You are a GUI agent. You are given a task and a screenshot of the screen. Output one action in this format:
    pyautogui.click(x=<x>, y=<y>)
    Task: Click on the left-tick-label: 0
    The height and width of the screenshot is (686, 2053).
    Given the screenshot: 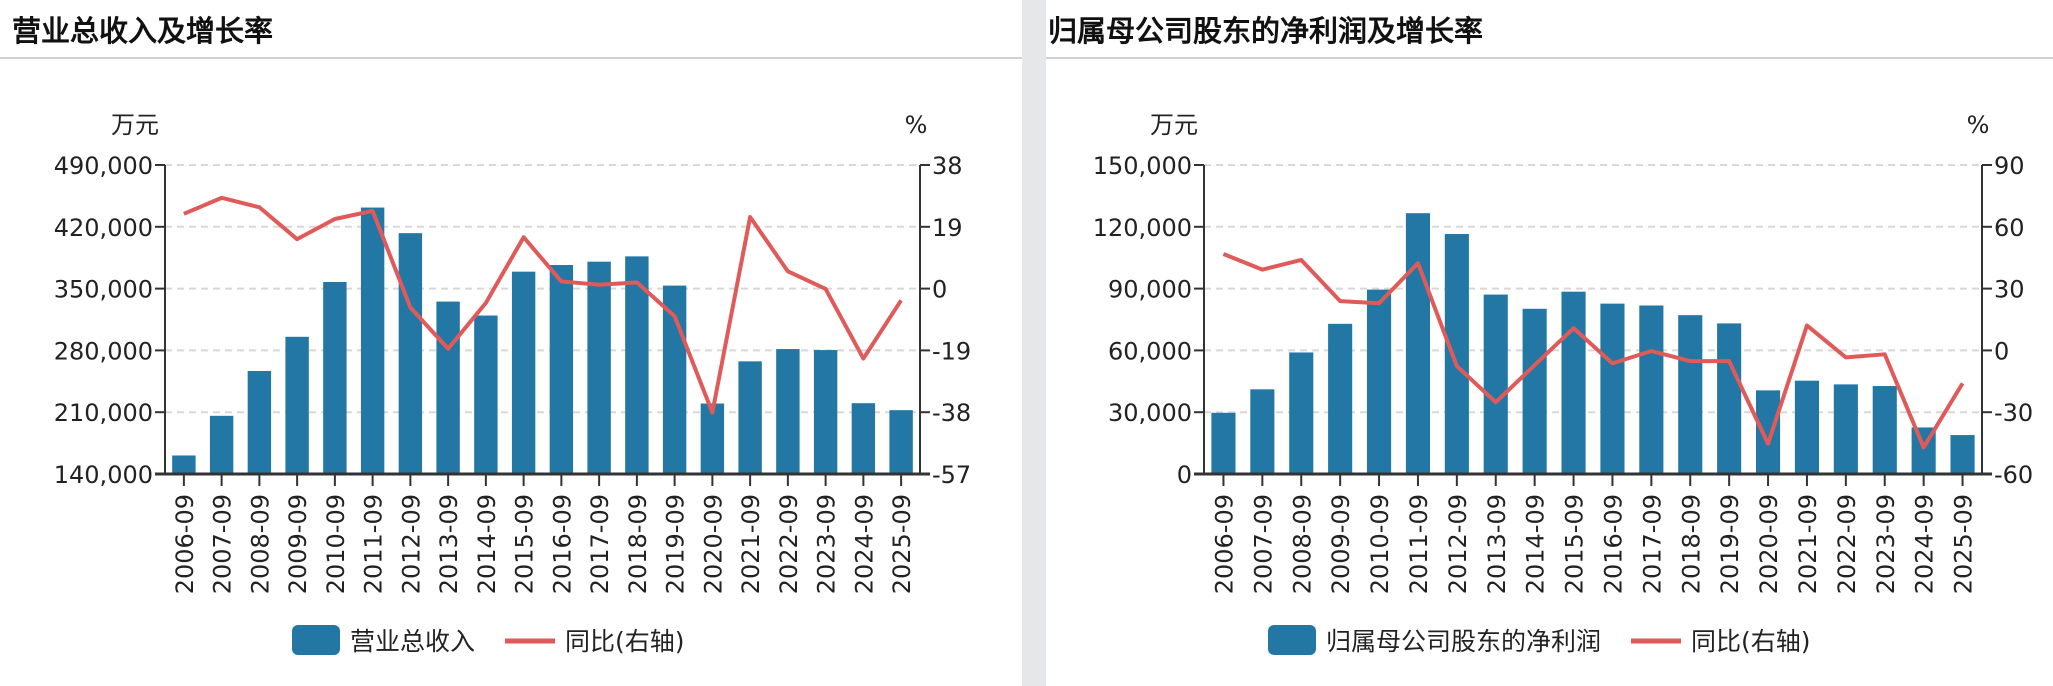 What is the action you would take?
    pyautogui.click(x=1184, y=475)
    